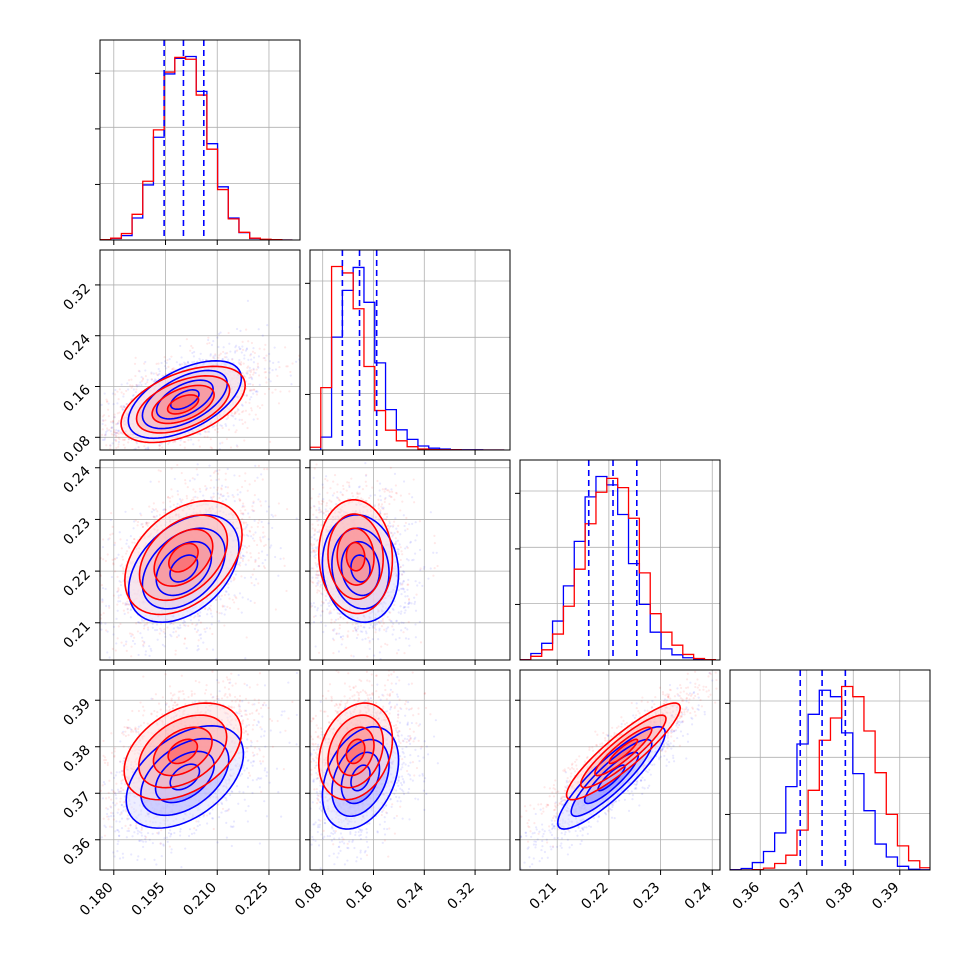  What do you see at coordinates (76, 398) in the screenshot?
I see `y-tick-label: 0.16` at bounding box center [76, 398].